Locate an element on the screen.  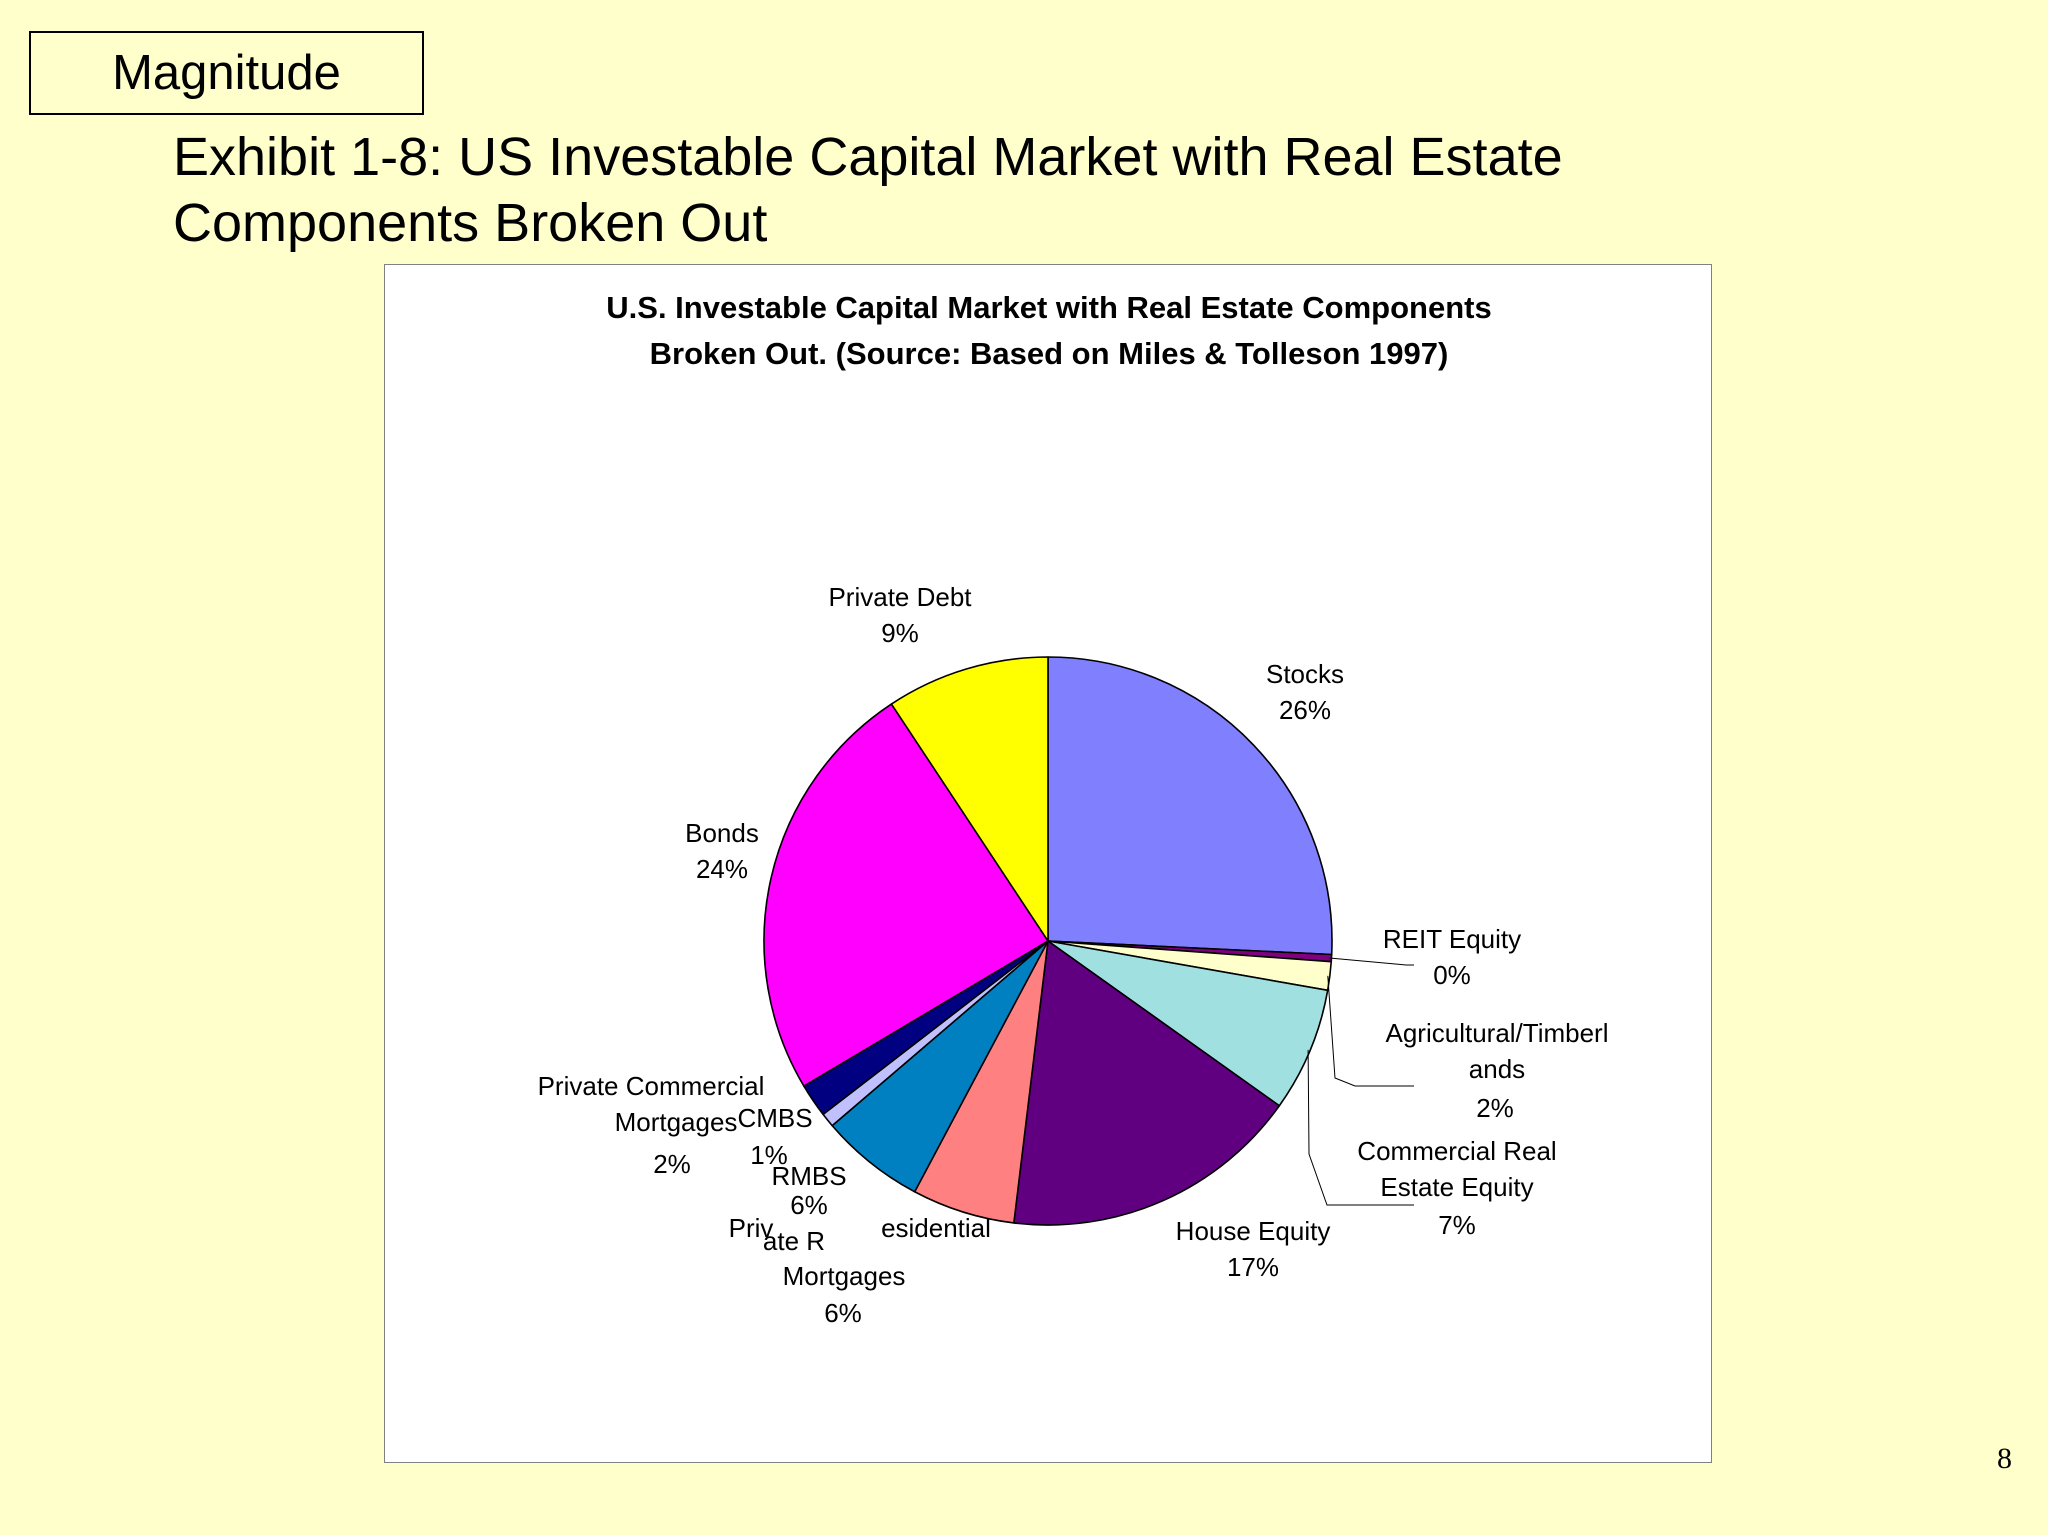
slice-label-stocks: Stocks 26% is located at coordinates (1305, 692).